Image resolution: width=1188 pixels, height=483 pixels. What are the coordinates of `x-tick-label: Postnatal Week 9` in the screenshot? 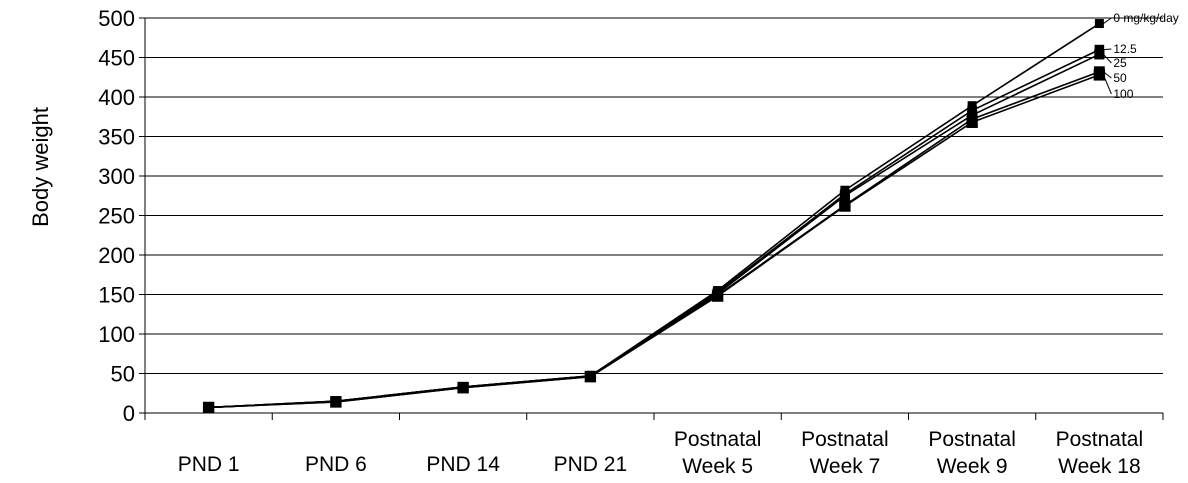 It's located at (972, 453).